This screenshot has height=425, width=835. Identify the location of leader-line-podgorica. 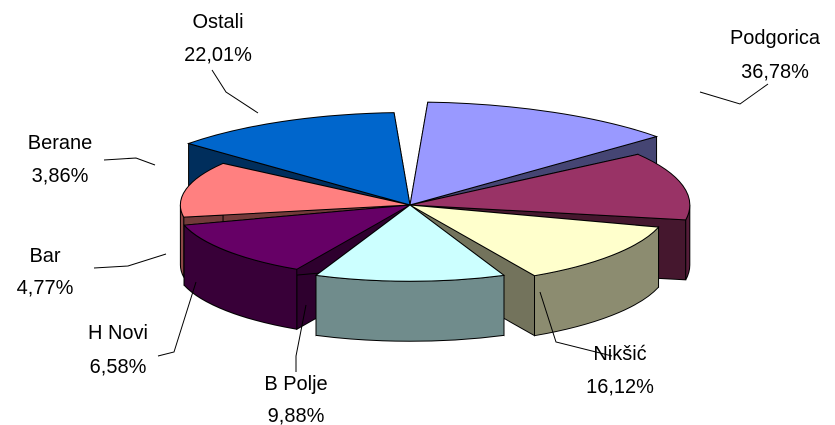
(734, 94).